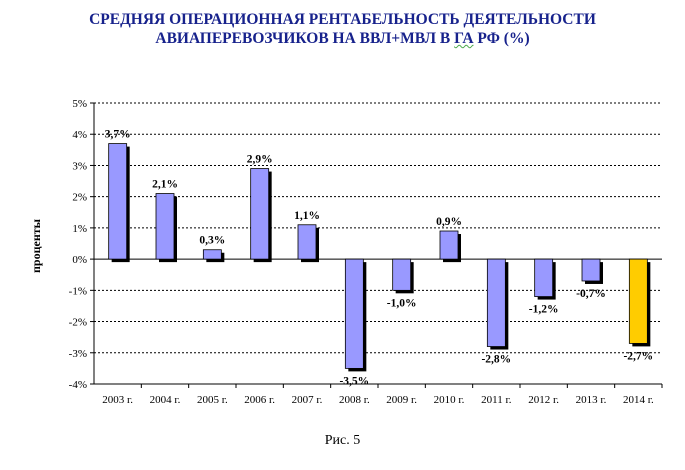 This screenshot has height=470, width=685. Describe the element at coordinates (464, 38) in the screenshot. I see `chart-title-marked-word: ГА` at that location.